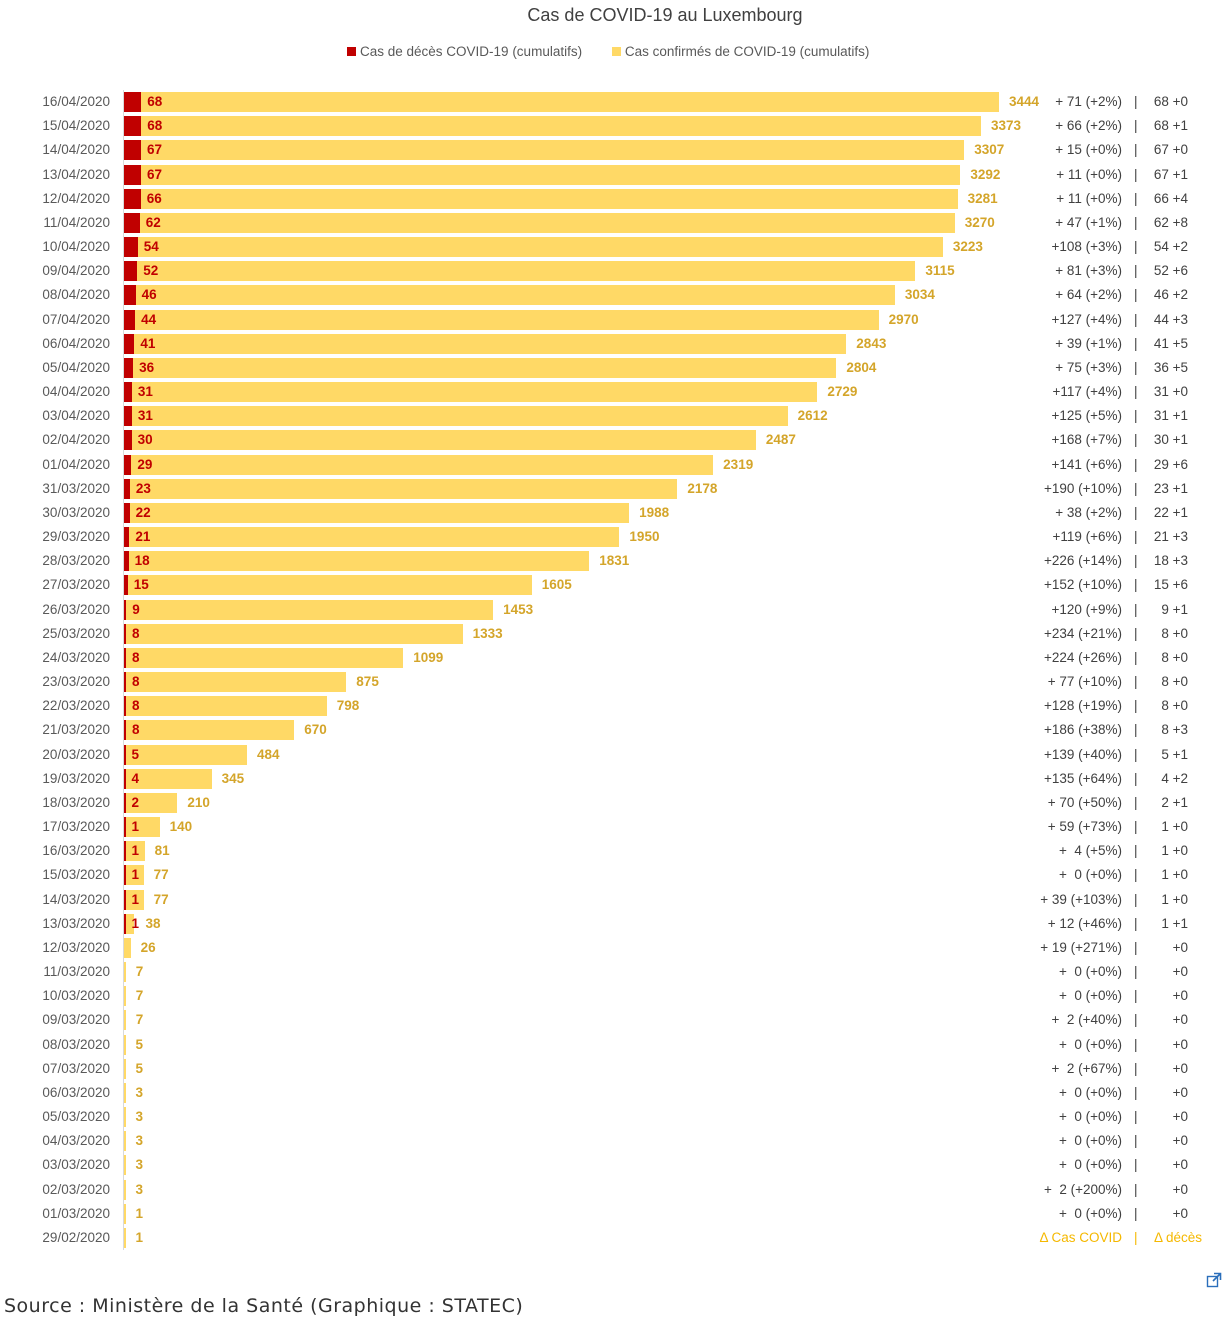 The image size is (1224, 1327). What do you see at coordinates (268, 754) in the screenshot?
I see `data-label-cases: 484` at bounding box center [268, 754].